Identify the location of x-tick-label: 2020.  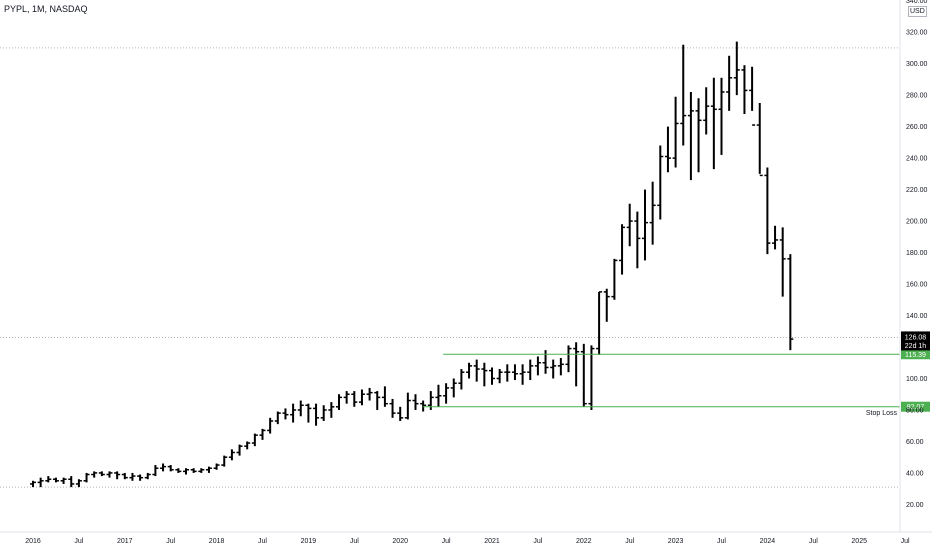
(400, 541).